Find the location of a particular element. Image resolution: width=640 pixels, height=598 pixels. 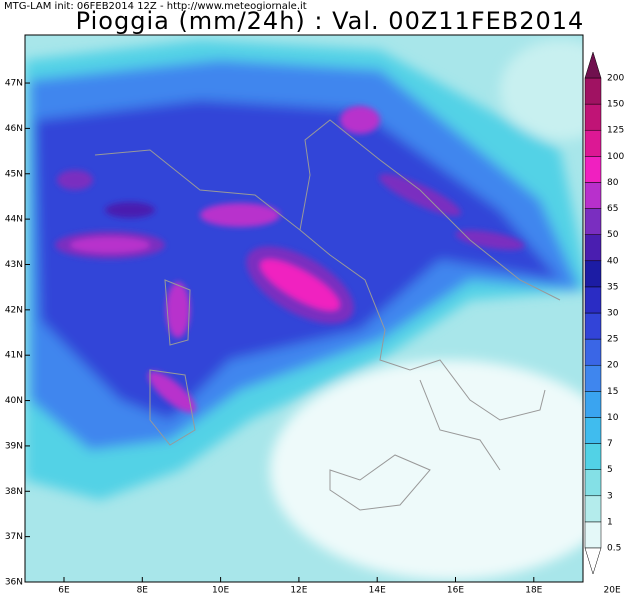

colorbar-label: 7 is located at coordinates (610, 444).